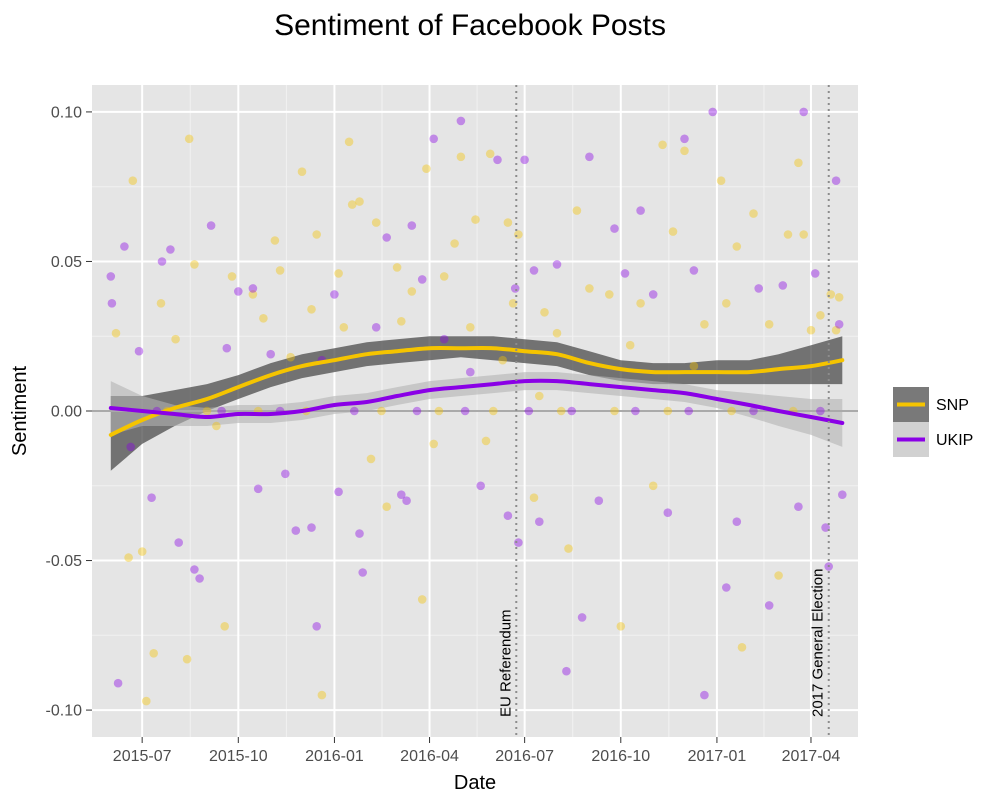 This screenshot has height=800, width=1000. I want to click on smooth-line-ukip, so click(476, 401).